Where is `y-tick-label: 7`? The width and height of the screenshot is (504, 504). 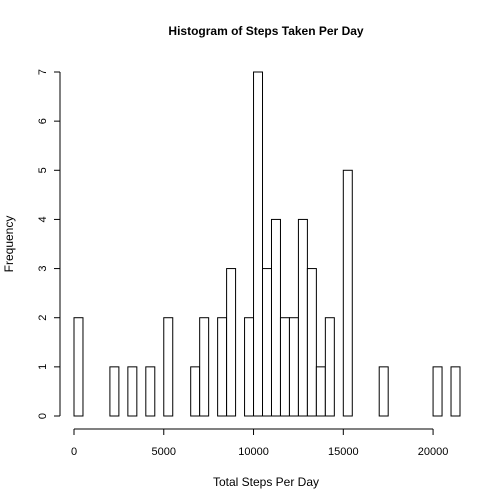
y-tick-label: 7 is located at coordinates (43, 72).